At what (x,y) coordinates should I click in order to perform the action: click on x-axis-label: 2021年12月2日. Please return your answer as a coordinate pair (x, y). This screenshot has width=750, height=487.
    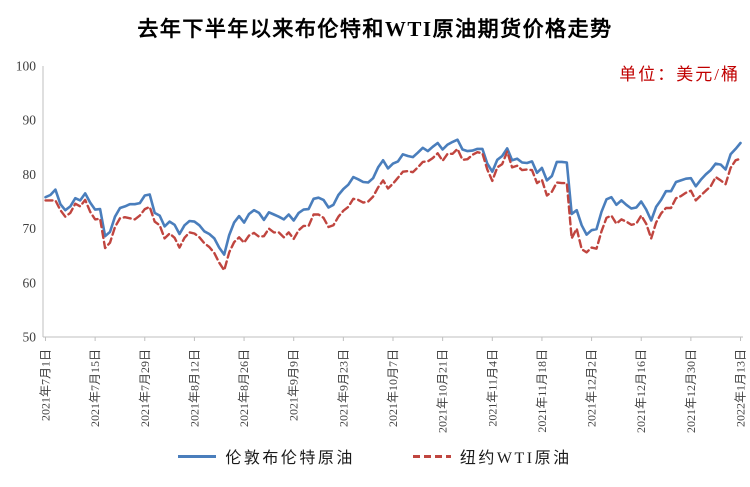
    Looking at the image, I should click on (592, 388).